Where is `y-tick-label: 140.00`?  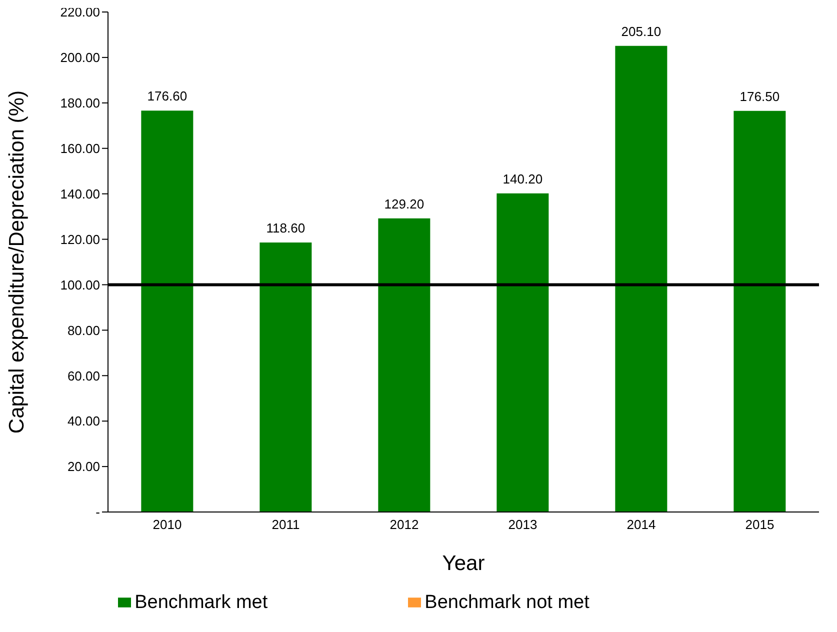
y-tick-label: 140.00 is located at coordinates (80, 194).